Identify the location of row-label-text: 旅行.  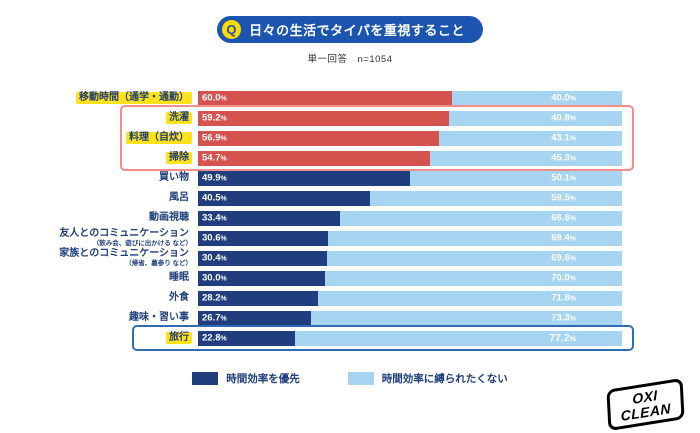
(179, 338).